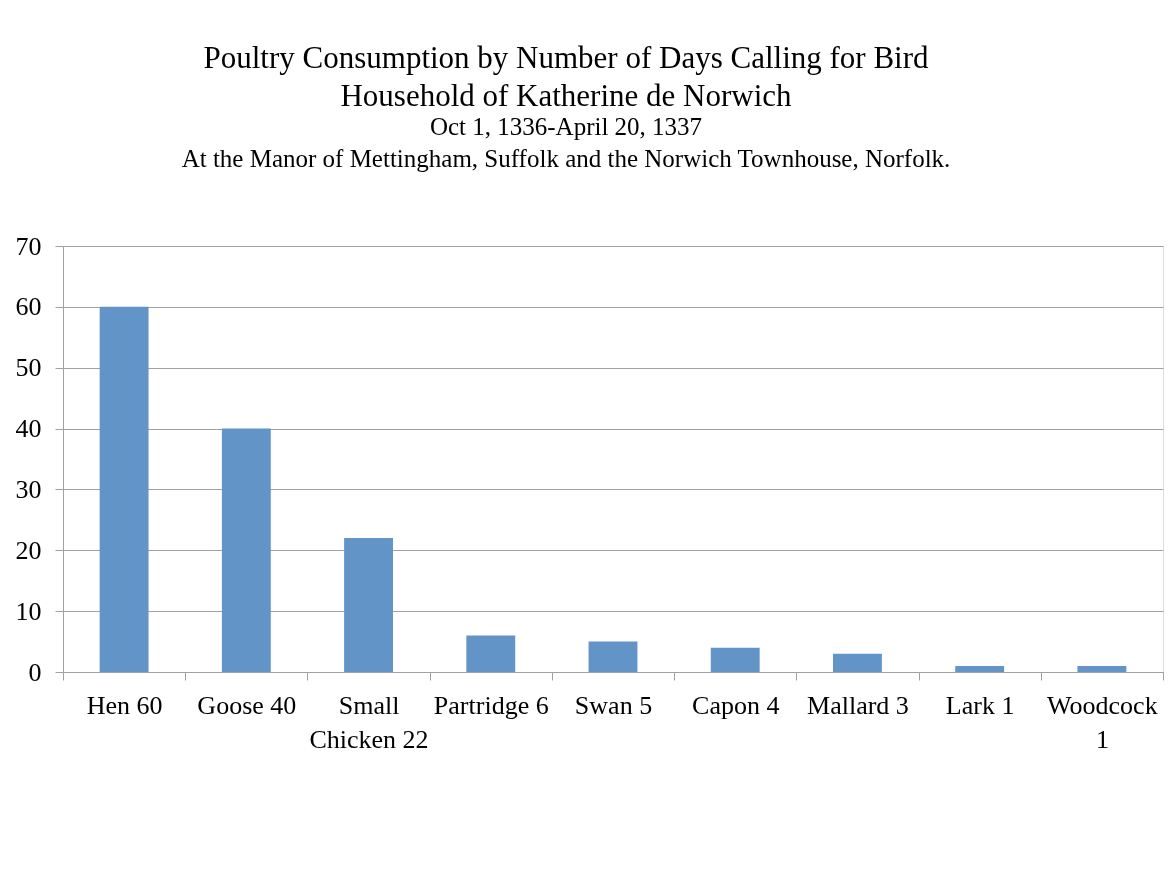 The width and height of the screenshot is (1175, 884). What do you see at coordinates (28, 246) in the screenshot?
I see `y-tick-label: 70` at bounding box center [28, 246].